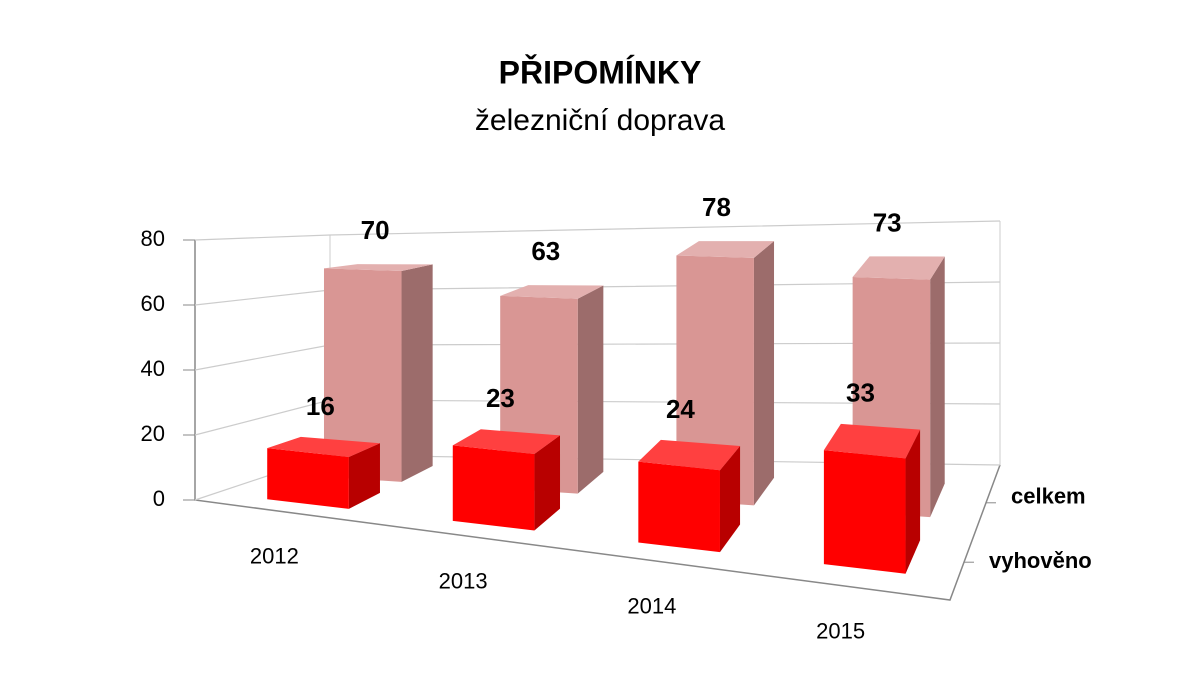 The height and width of the screenshot is (699, 1200). I want to click on chart-title: PŘIPOMÍNKY, so click(600, 72).